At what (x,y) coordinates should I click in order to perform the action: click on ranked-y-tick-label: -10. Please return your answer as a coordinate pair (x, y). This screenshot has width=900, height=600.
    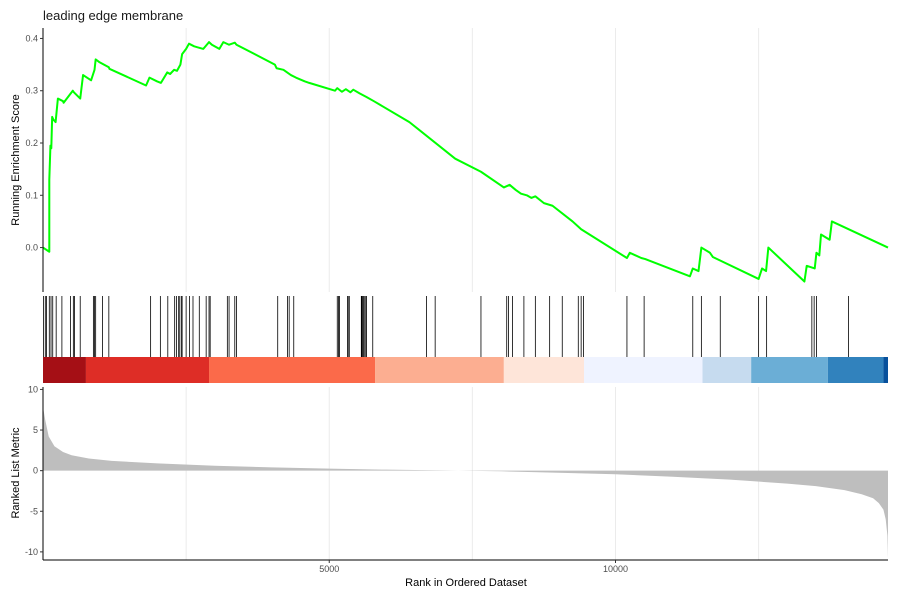
    Looking at the image, I should click on (31, 552).